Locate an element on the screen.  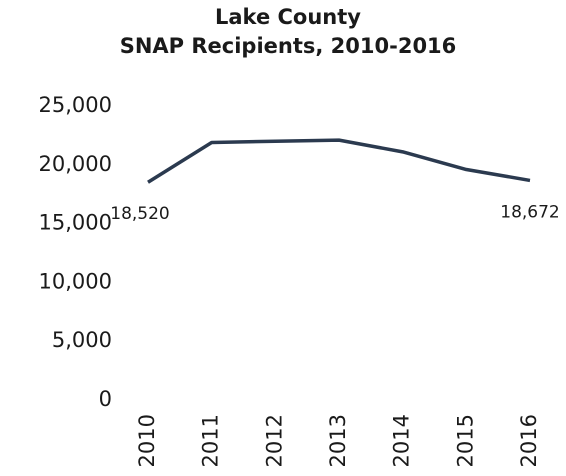
data-label: 18,672 is located at coordinates (529, 212).